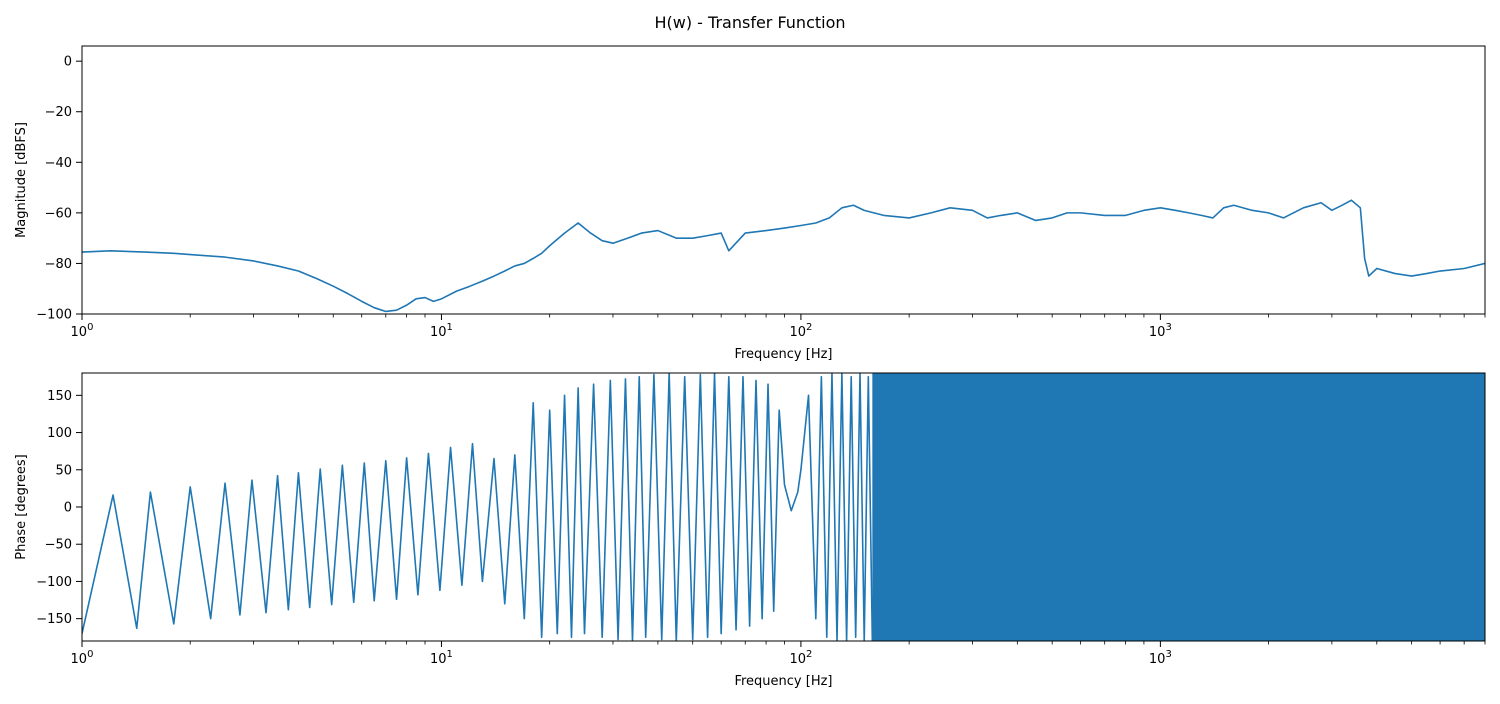 This screenshot has width=1500, height=704. What do you see at coordinates (58, 112) in the screenshot?
I see `magnitude-y-tick-label: −20` at bounding box center [58, 112].